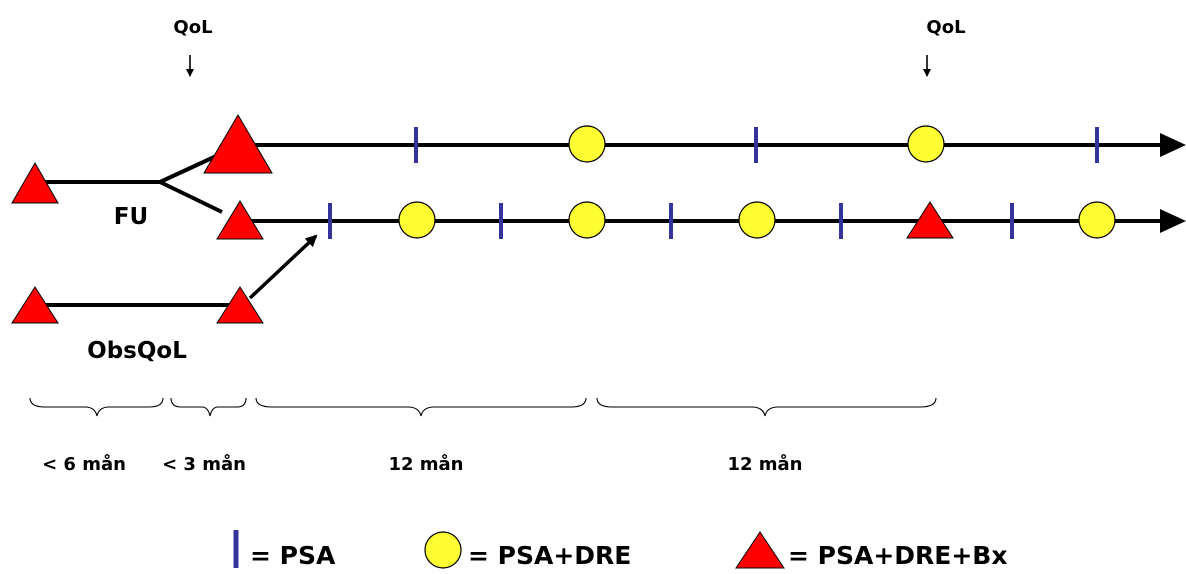 This screenshot has width=1186, height=574. What do you see at coordinates (204, 464) in the screenshot?
I see `duration-label: < 3 mån` at bounding box center [204, 464].